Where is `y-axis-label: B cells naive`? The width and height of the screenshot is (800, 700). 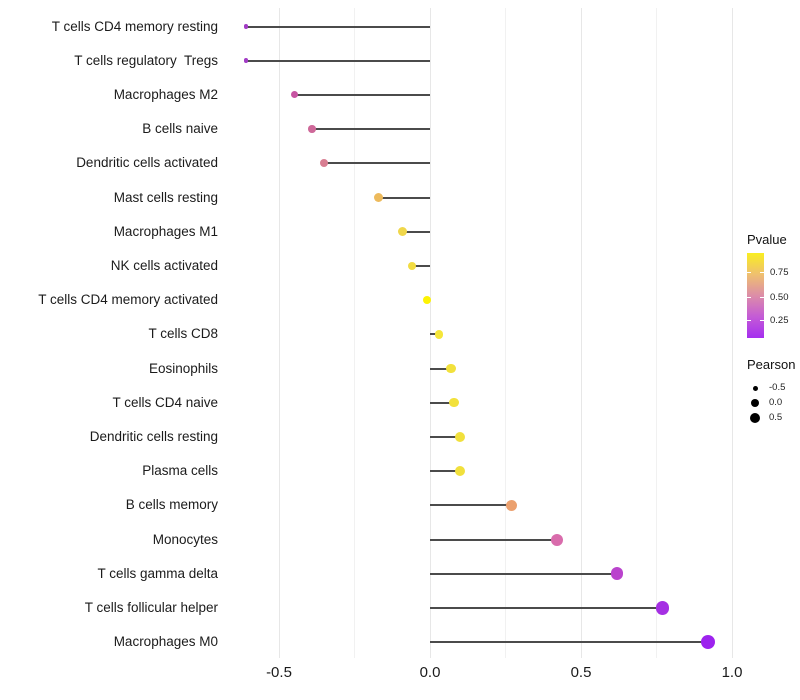 y-axis-label: B cells naive is located at coordinates (180, 129).